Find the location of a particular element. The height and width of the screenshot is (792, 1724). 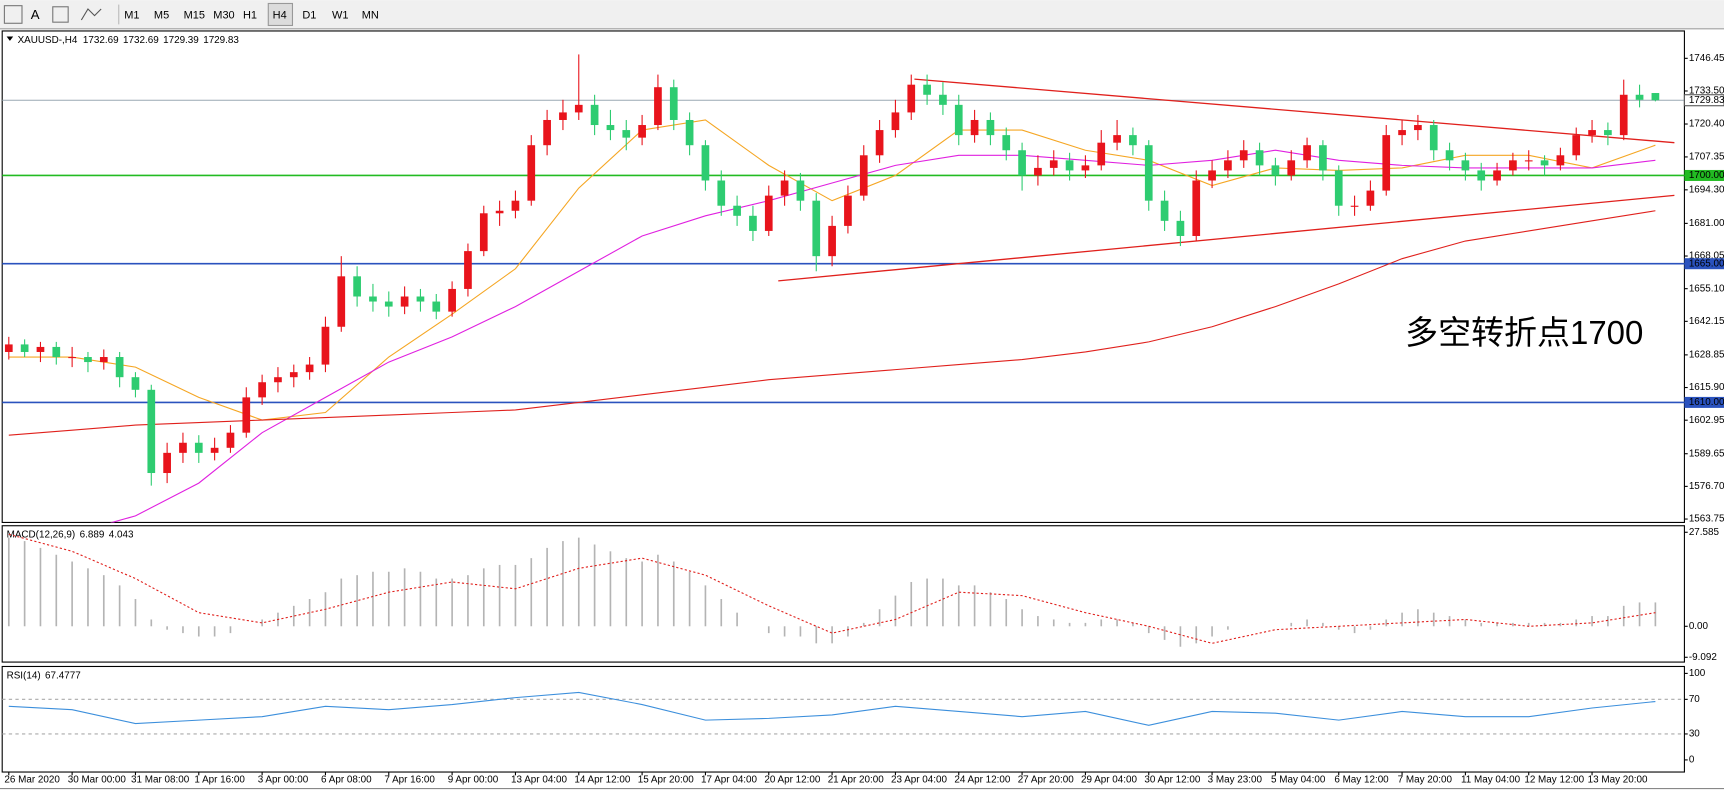

y-tick-label: 100 is located at coordinates (1697, 673).